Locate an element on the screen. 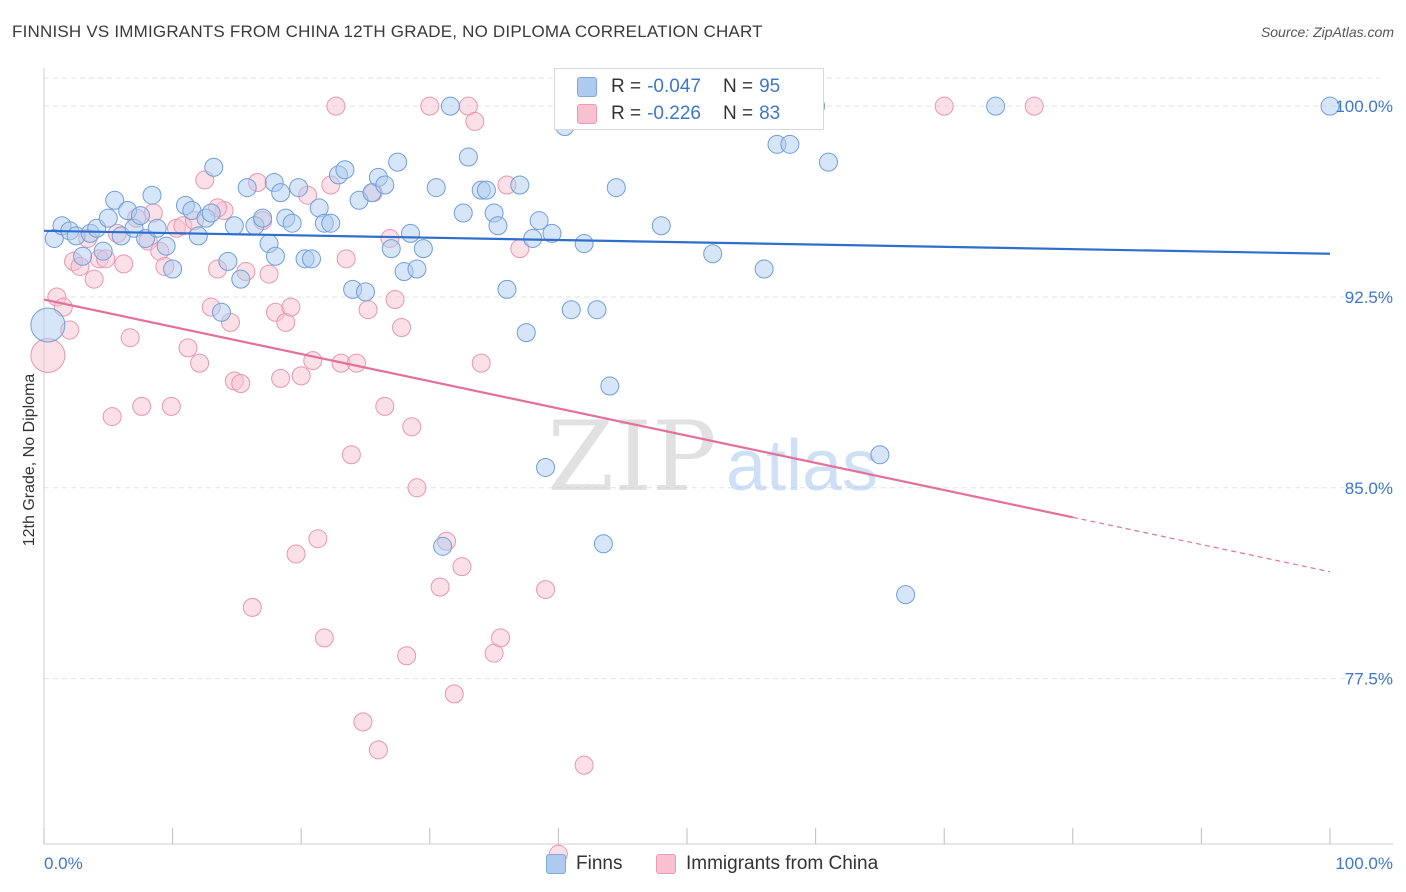 This screenshot has width=1406, height=892. finns-n-label: N = is located at coordinates (738, 86).